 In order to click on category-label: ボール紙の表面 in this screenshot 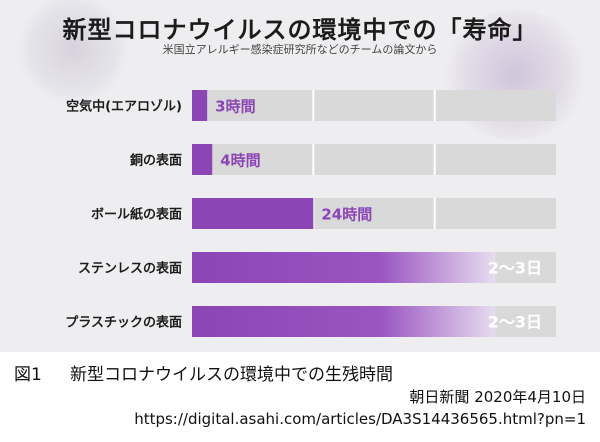, I will do `click(136, 215)`.